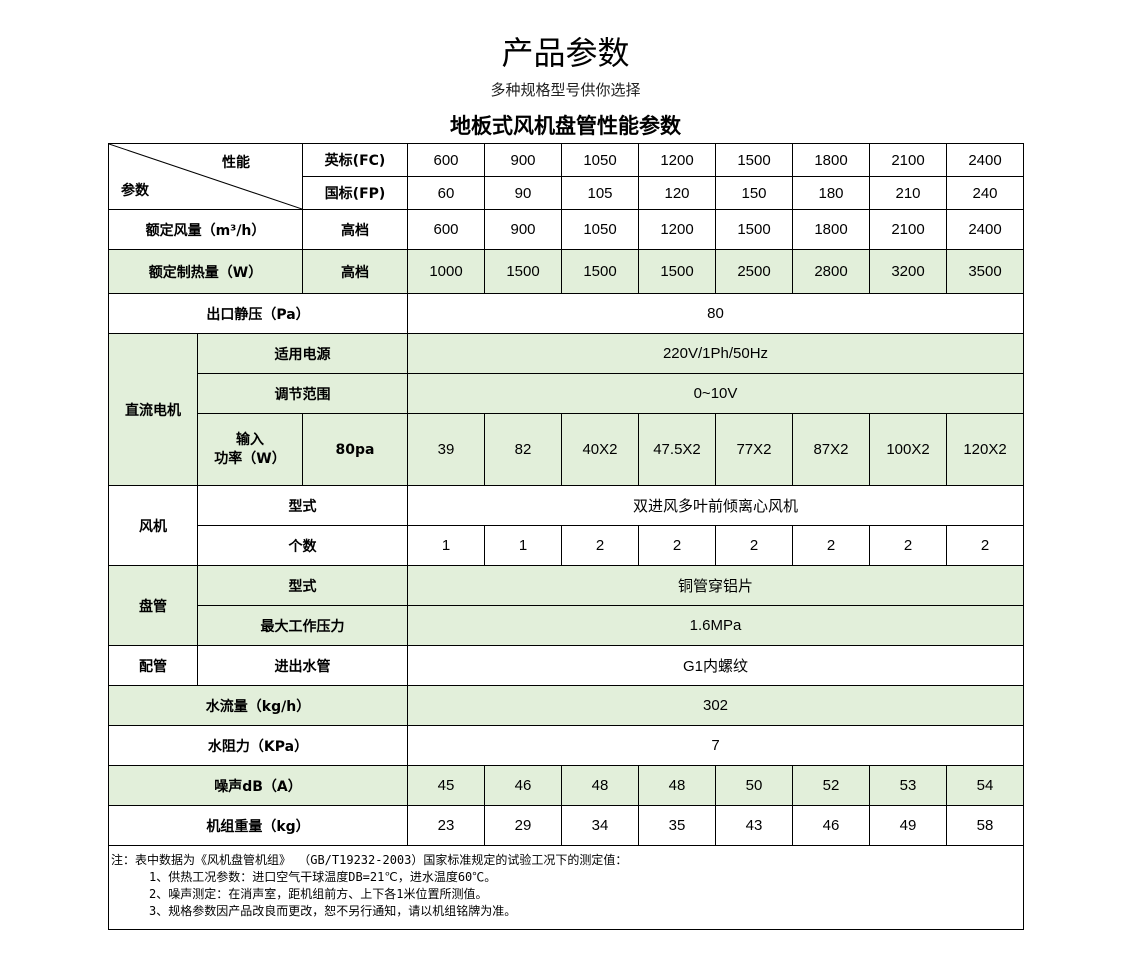 The width and height of the screenshot is (1131, 973). I want to click on weight-value: 35, so click(677, 825).